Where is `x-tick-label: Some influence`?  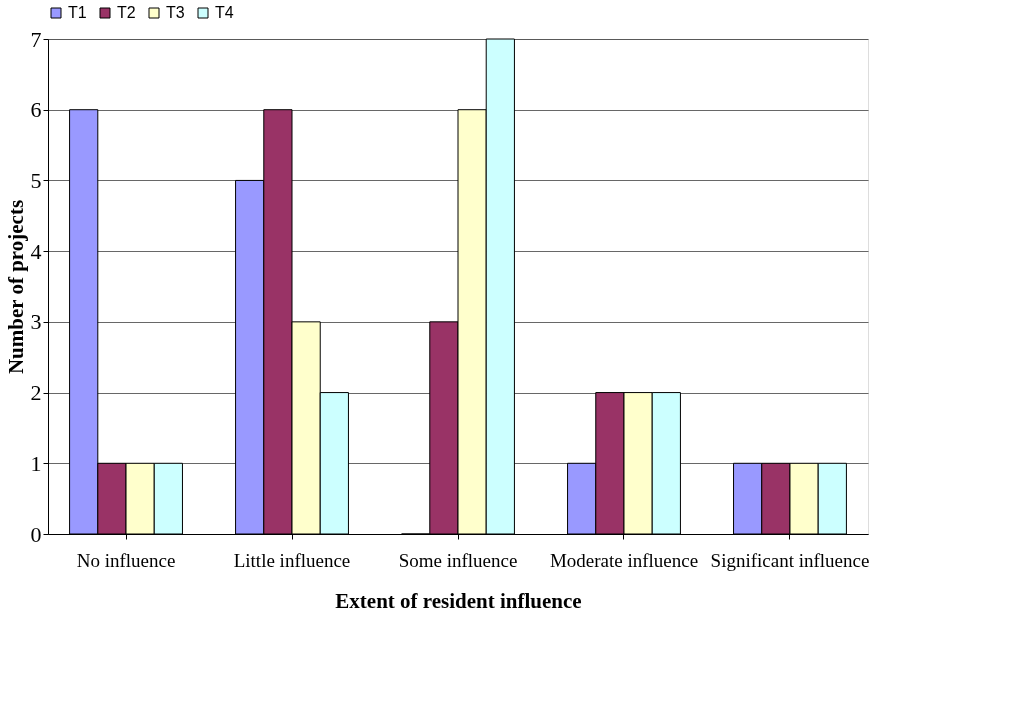 x-tick-label: Some influence is located at coordinates (458, 560).